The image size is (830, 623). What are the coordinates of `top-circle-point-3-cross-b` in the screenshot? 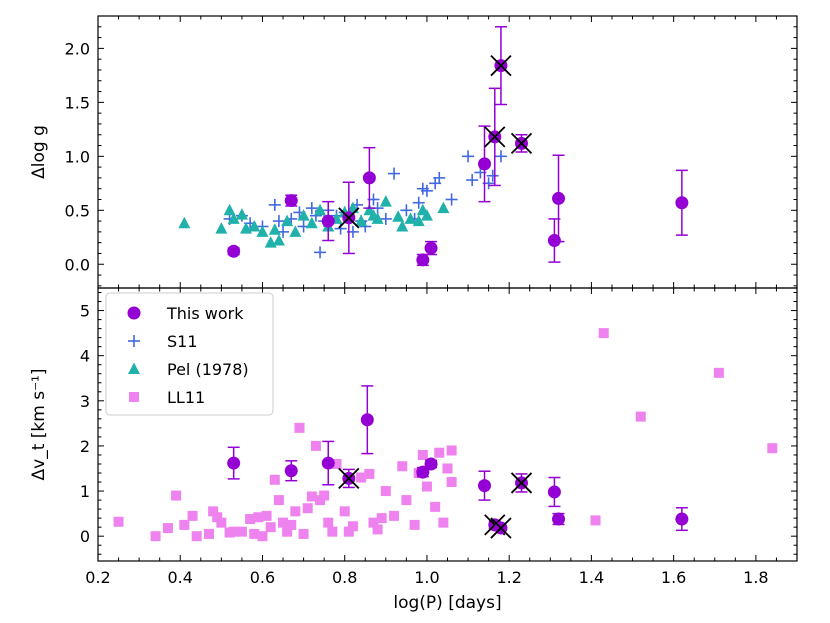 It's located at (349, 218).